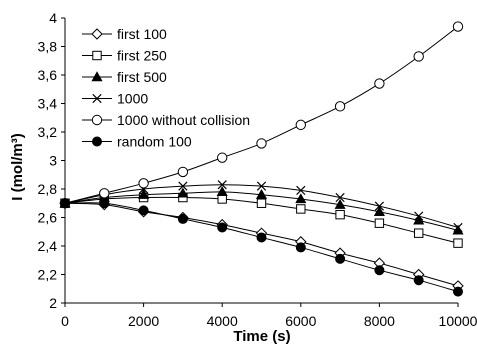 This screenshot has width=477, height=352. I want to click on legend-label-first-250: first 250, so click(142, 56).